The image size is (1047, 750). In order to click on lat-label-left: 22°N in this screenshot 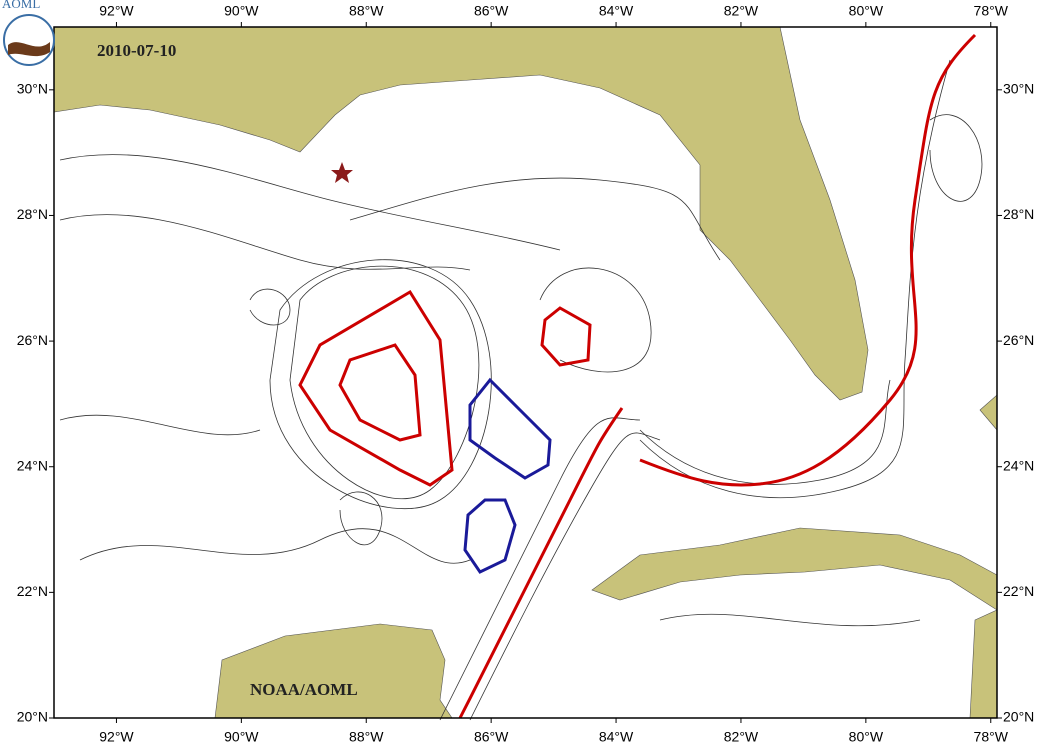, I will do `click(32, 591)`.